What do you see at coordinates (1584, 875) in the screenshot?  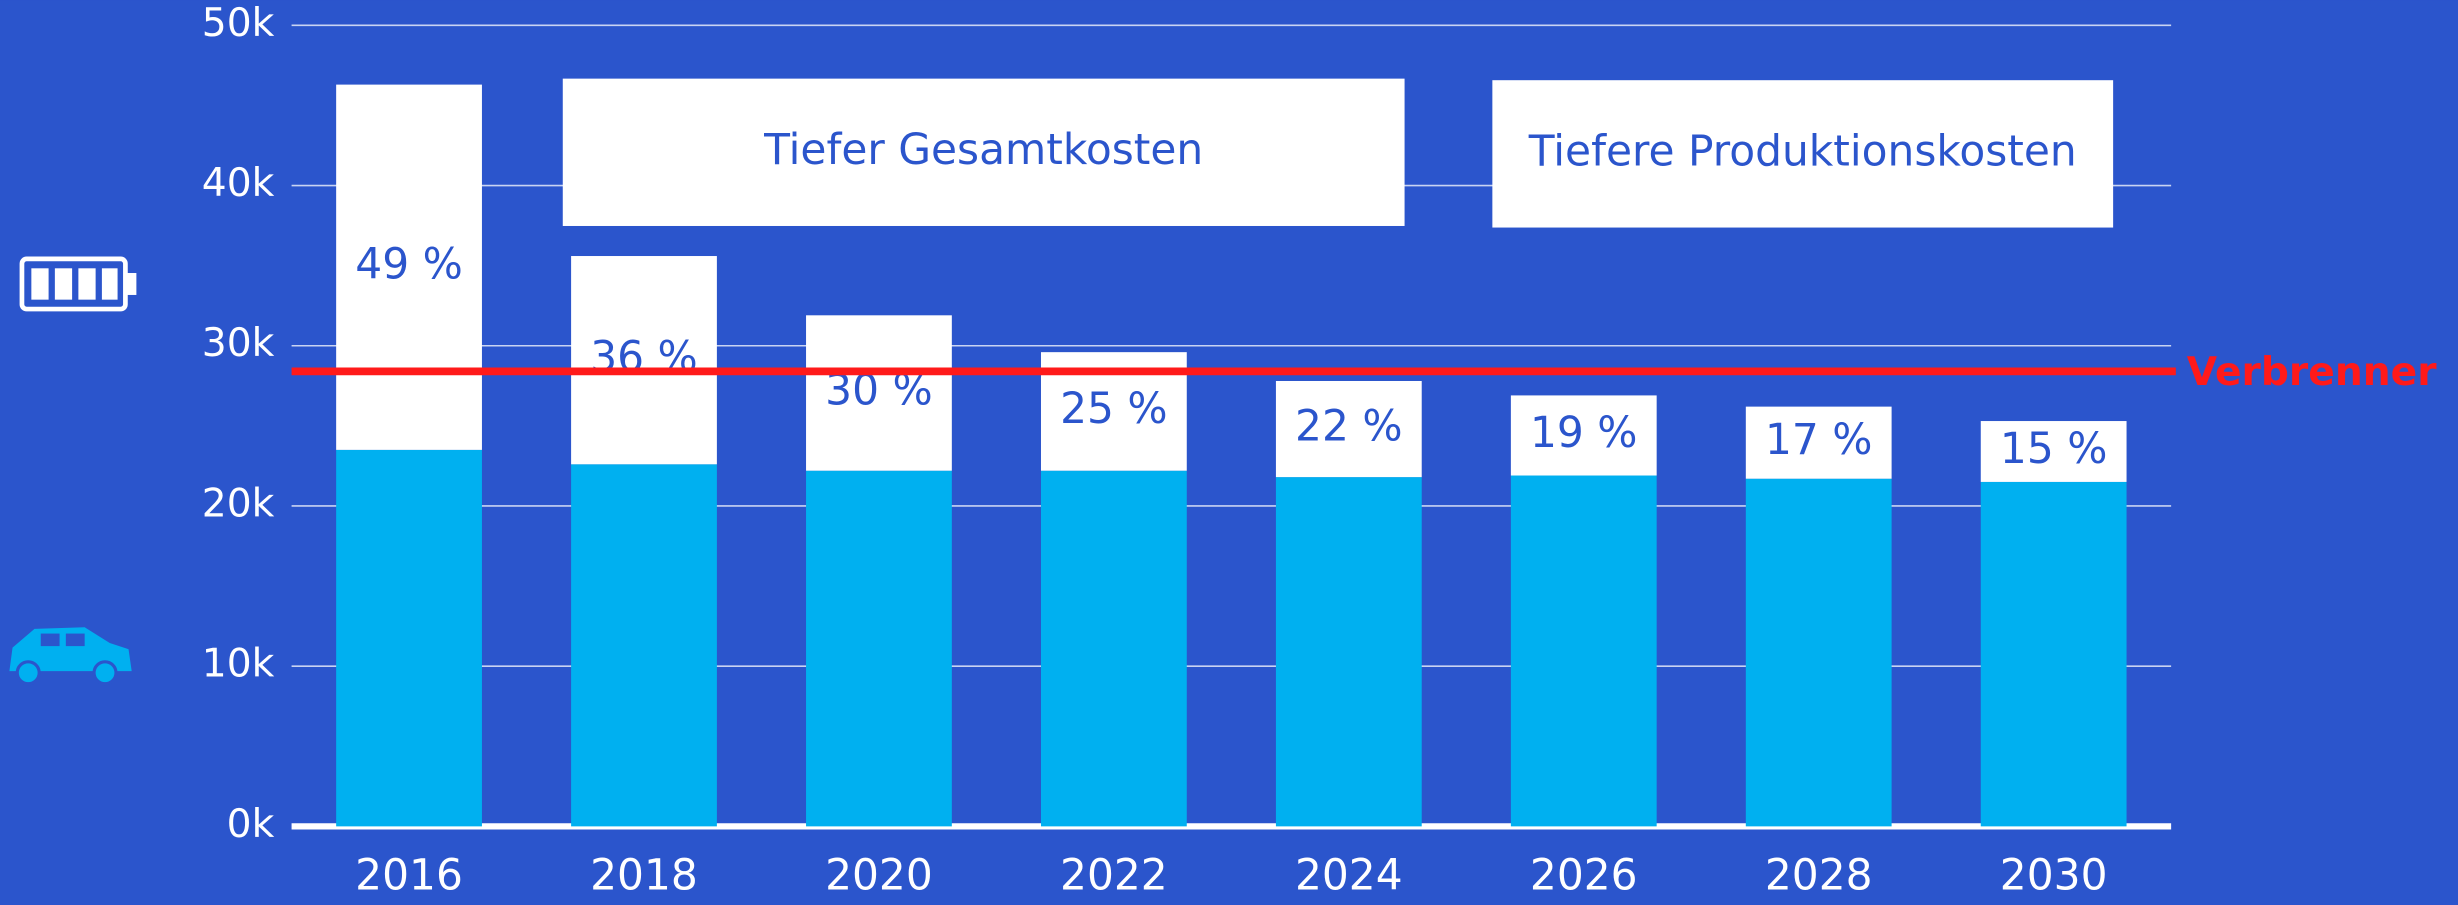 I see `x-tick-label: 2026` at bounding box center [1584, 875].